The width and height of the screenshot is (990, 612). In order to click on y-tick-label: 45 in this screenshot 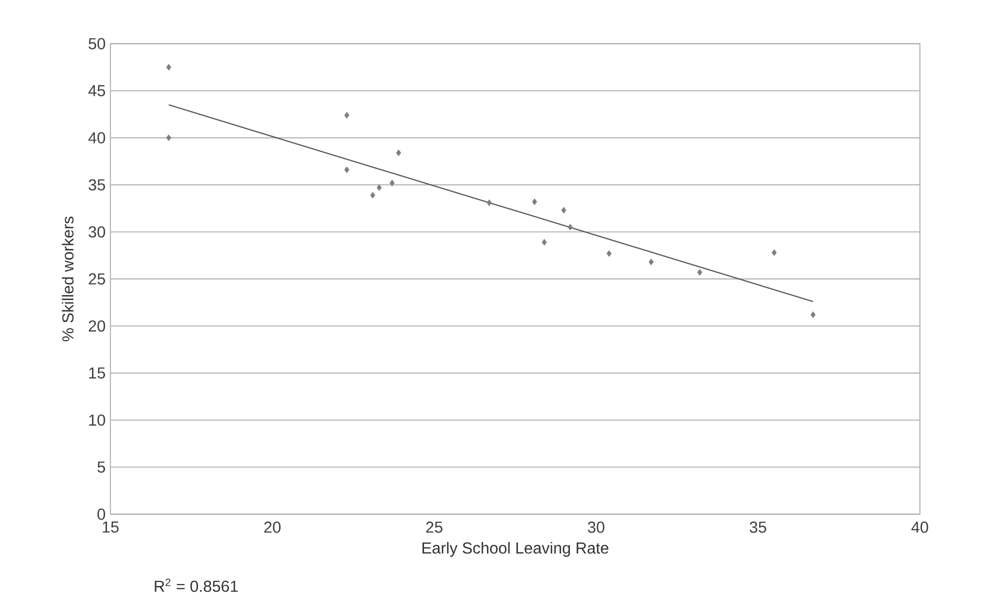, I will do `click(97, 90)`.